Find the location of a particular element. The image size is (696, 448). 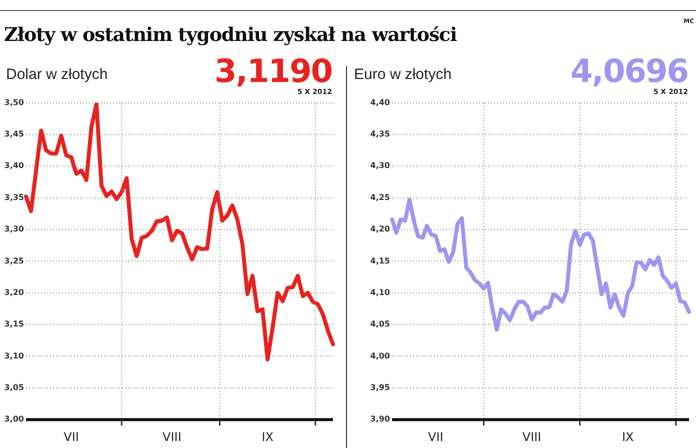

y-tick-label: 3,40 is located at coordinates (14, 165).